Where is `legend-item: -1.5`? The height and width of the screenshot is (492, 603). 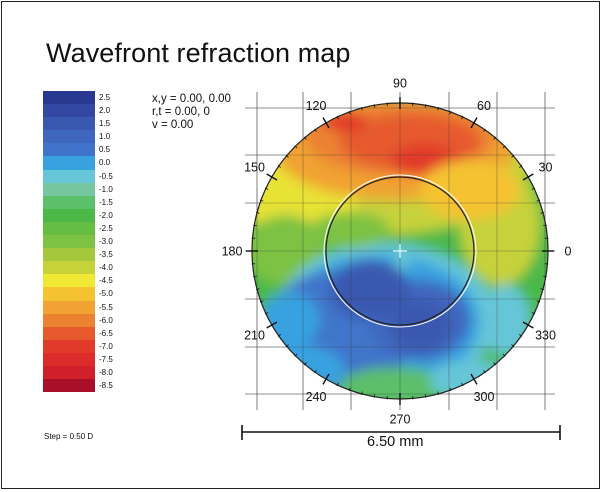 legend-item: -1.5 is located at coordinates (78, 202).